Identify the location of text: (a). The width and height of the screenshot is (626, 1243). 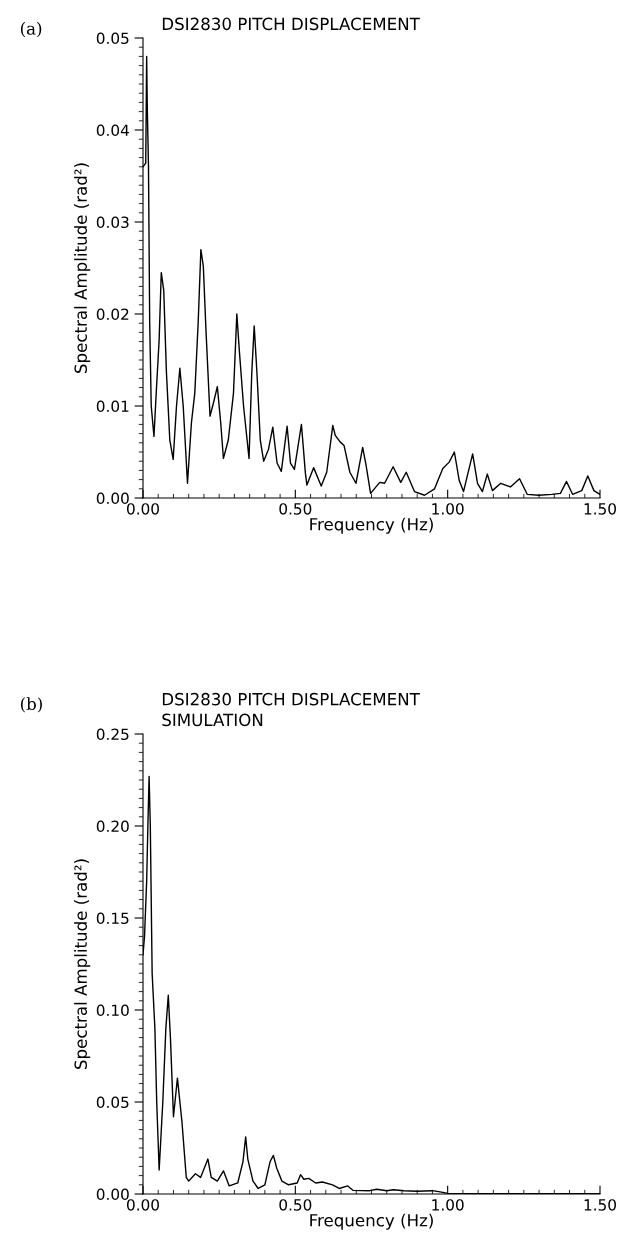
(31, 29).